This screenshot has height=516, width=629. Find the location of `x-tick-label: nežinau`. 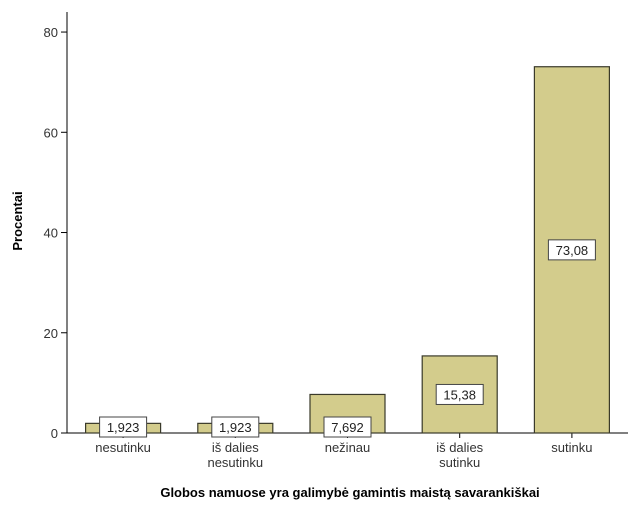

x-tick-label: nežinau is located at coordinates (348, 447).